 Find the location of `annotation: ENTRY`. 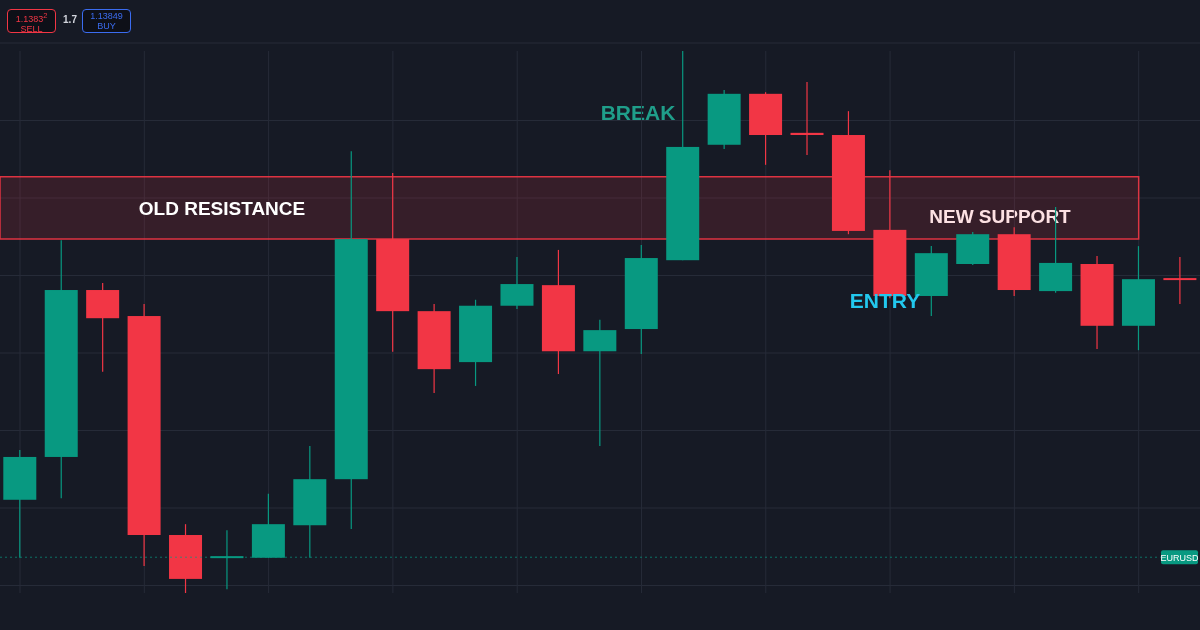

annotation: ENTRY is located at coordinates (885, 301).